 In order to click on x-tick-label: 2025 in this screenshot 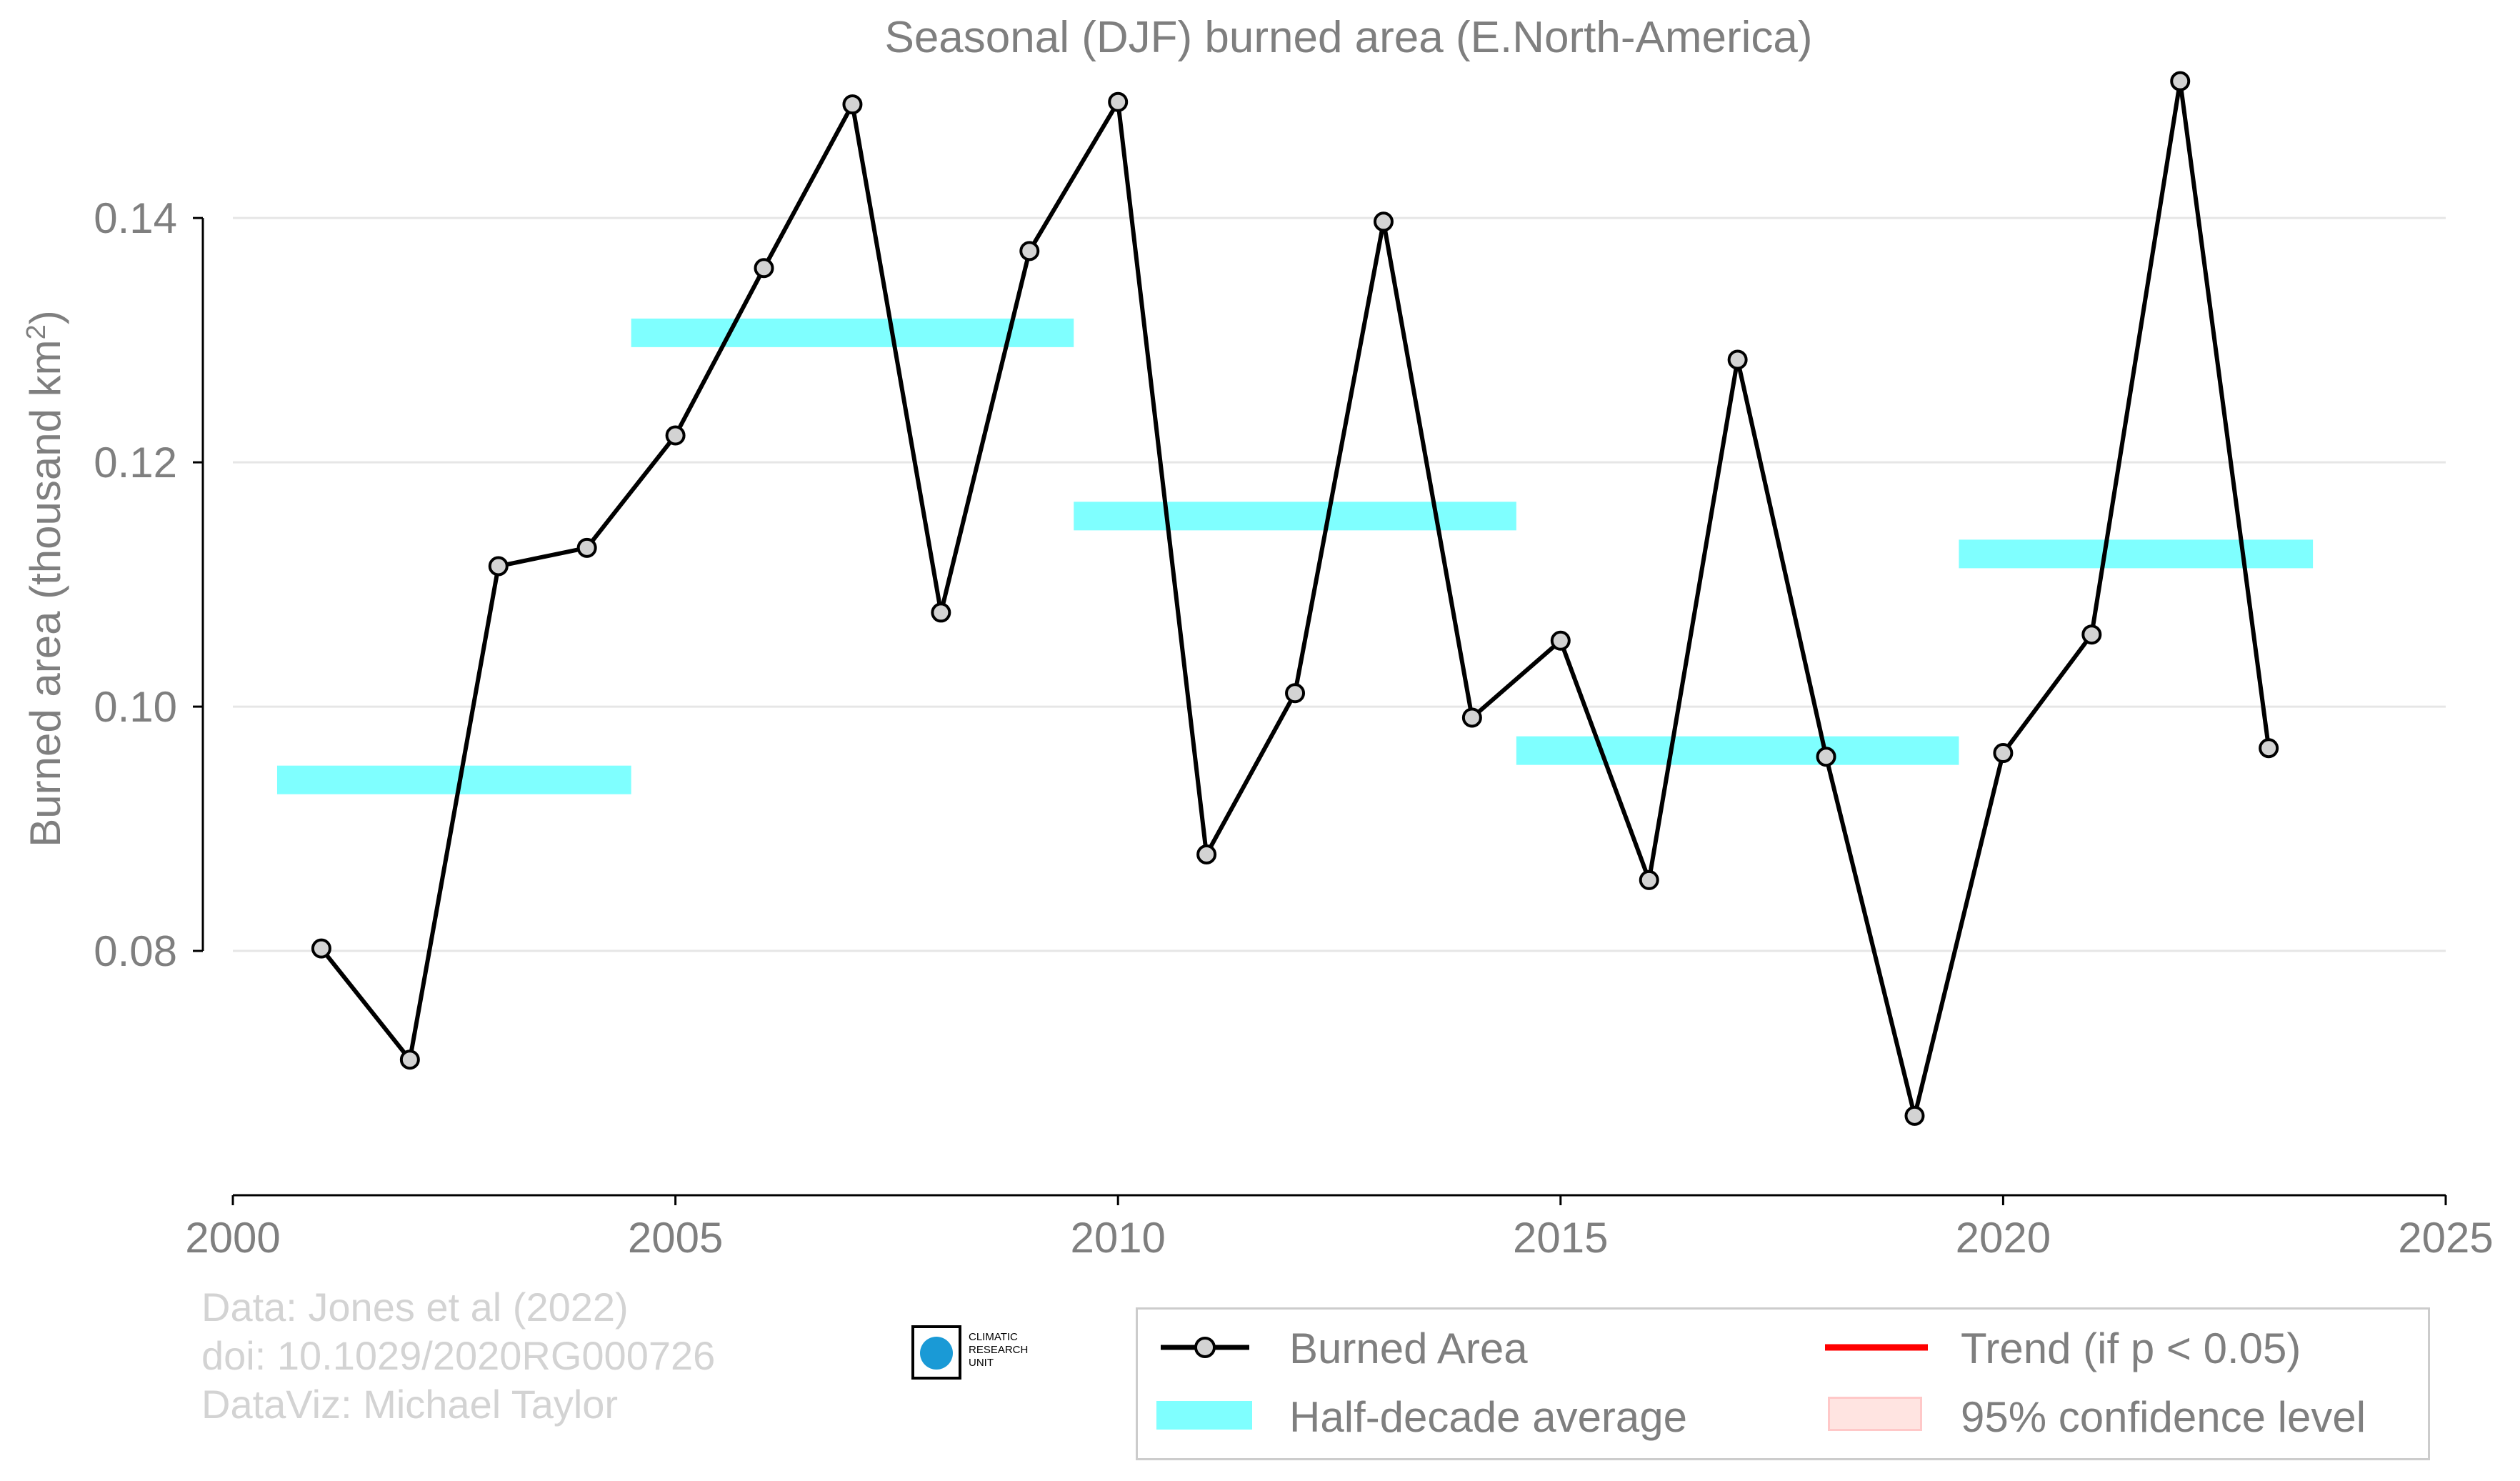, I will do `click(2445, 1238)`.